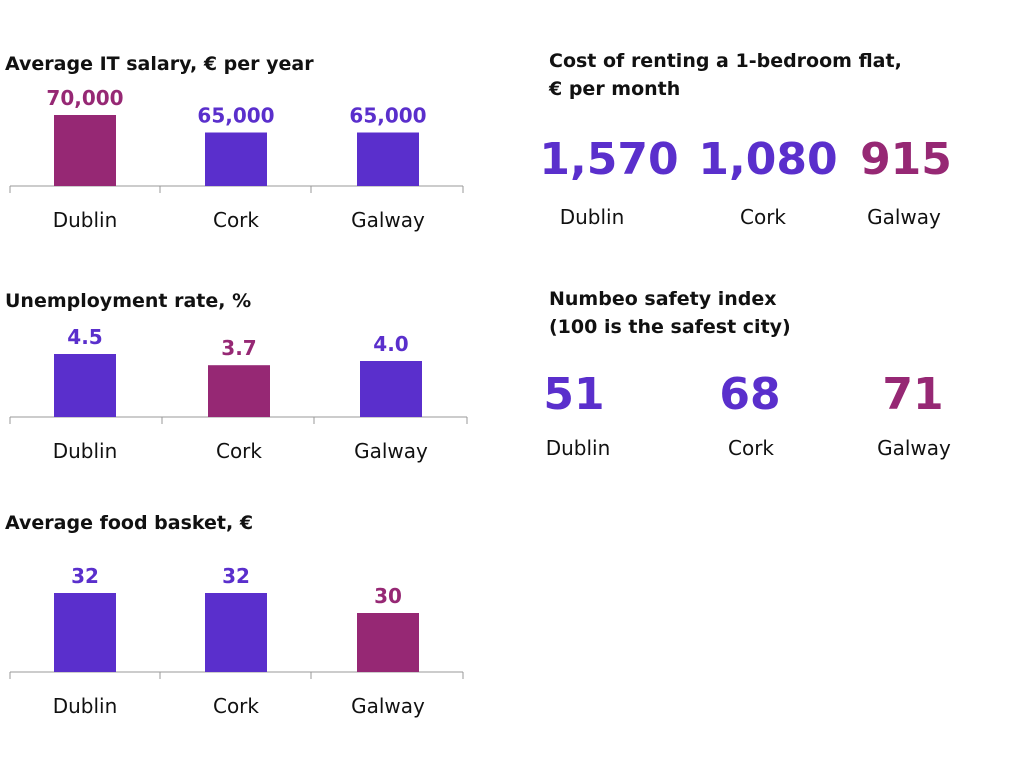  I want to click on rent-title-line-2: € per month, so click(615, 89).